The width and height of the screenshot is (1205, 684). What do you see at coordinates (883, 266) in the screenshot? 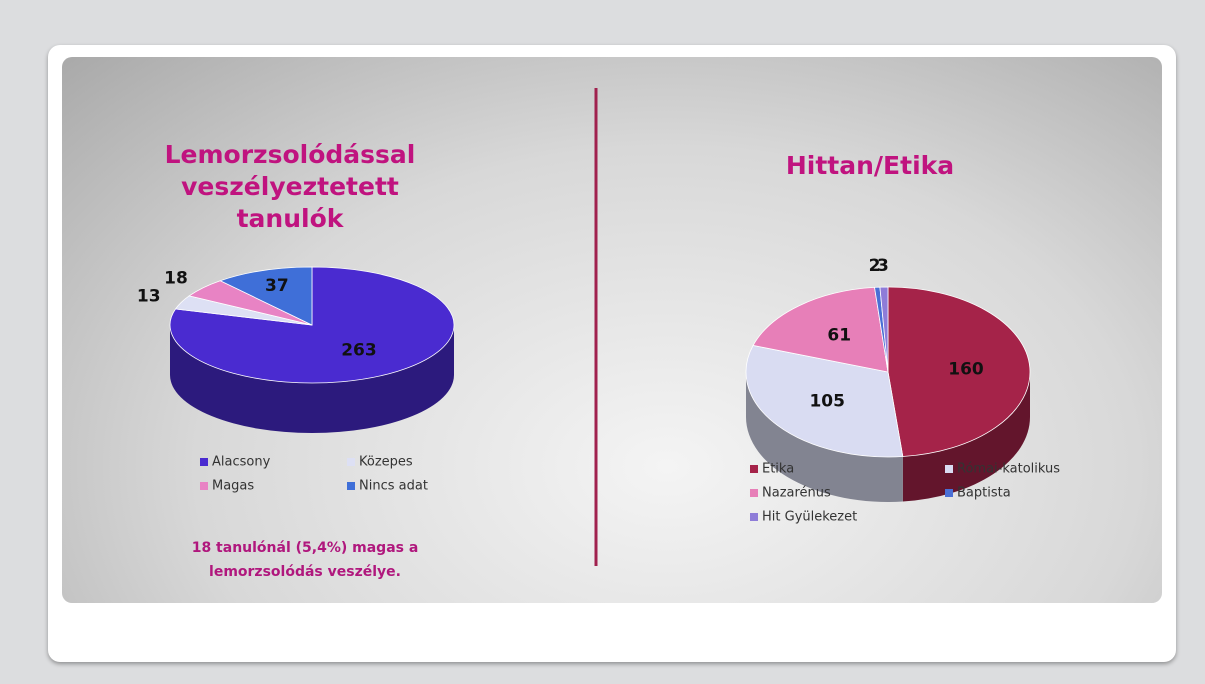
I see `data-label: 3` at bounding box center [883, 266].